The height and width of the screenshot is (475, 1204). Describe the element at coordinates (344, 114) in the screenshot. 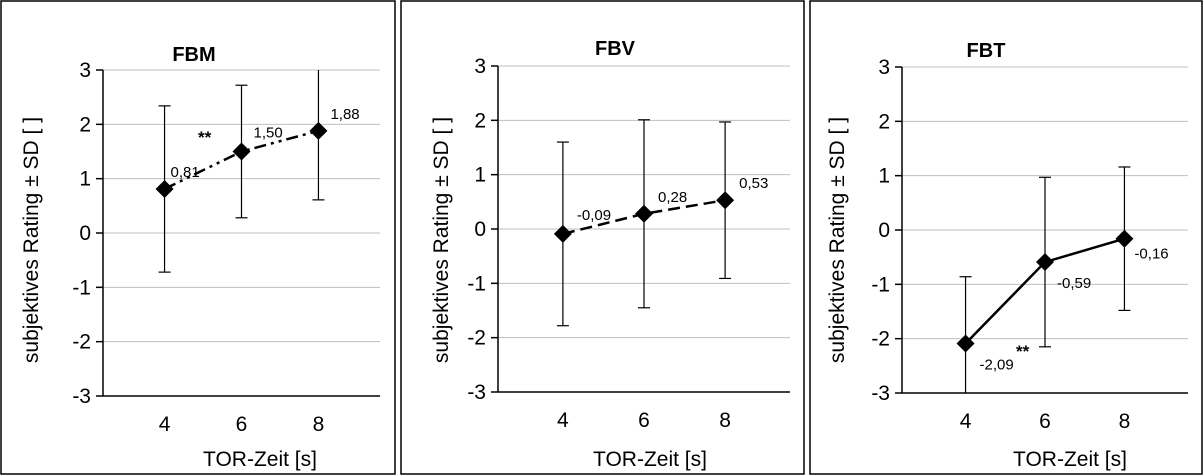

I see `data-label: 1,88` at that location.